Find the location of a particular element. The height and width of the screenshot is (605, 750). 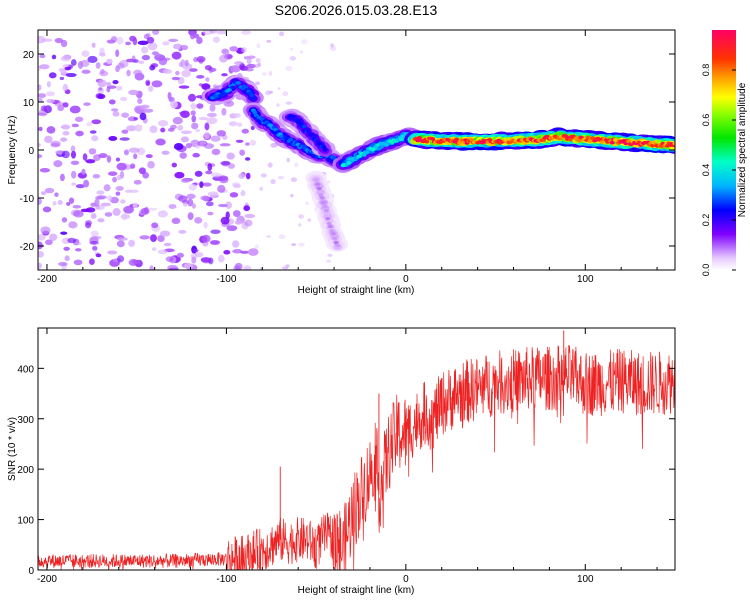

spectrogram-ytick-label: 20 is located at coordinates (29, 55).